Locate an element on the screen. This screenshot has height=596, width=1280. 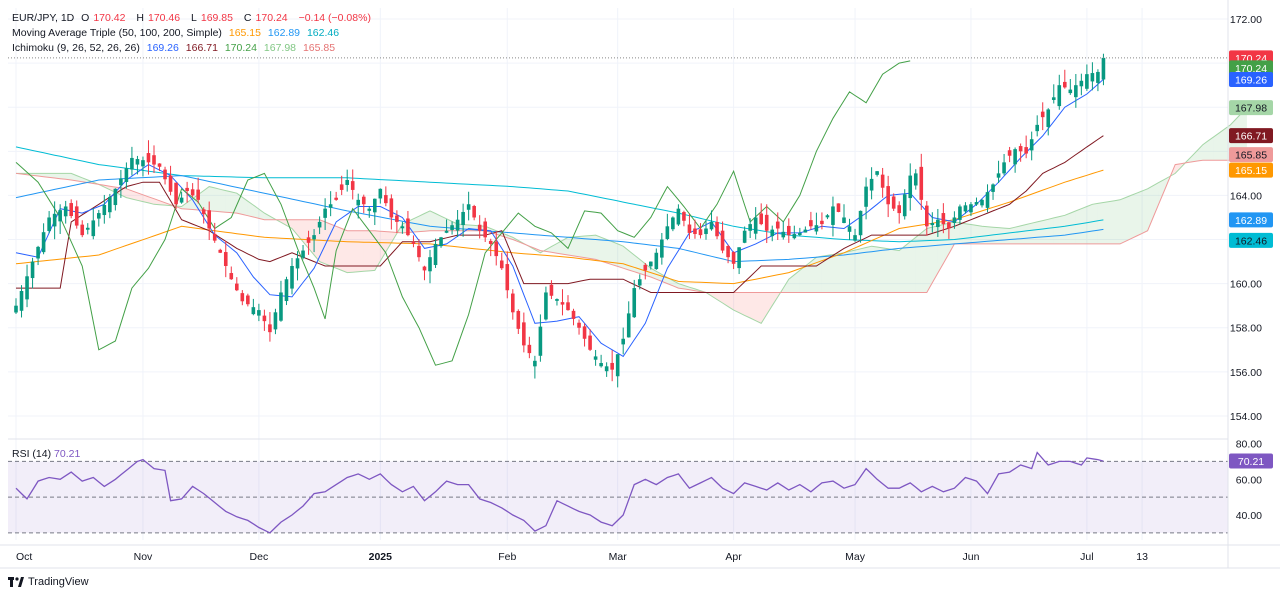
rsi-price-label-bg is located at coordinates (1251, 461).